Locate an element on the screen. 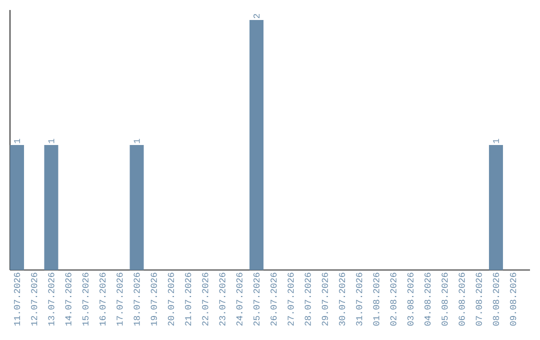 This screenshot has width=540, height=340. data-label: 2 is located at coordinates (256, 16).